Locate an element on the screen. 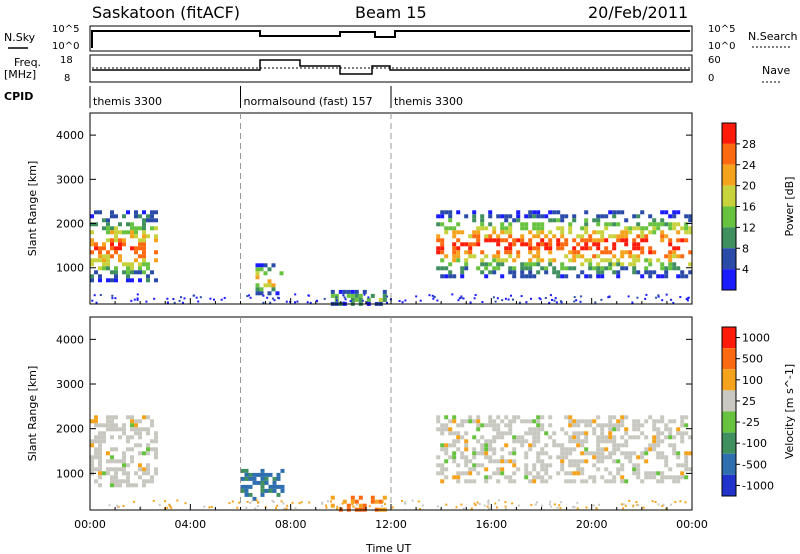 This screenshot has height=554, width=800. colorbar-tick-label: 4 is located at coordinates (745, 269).